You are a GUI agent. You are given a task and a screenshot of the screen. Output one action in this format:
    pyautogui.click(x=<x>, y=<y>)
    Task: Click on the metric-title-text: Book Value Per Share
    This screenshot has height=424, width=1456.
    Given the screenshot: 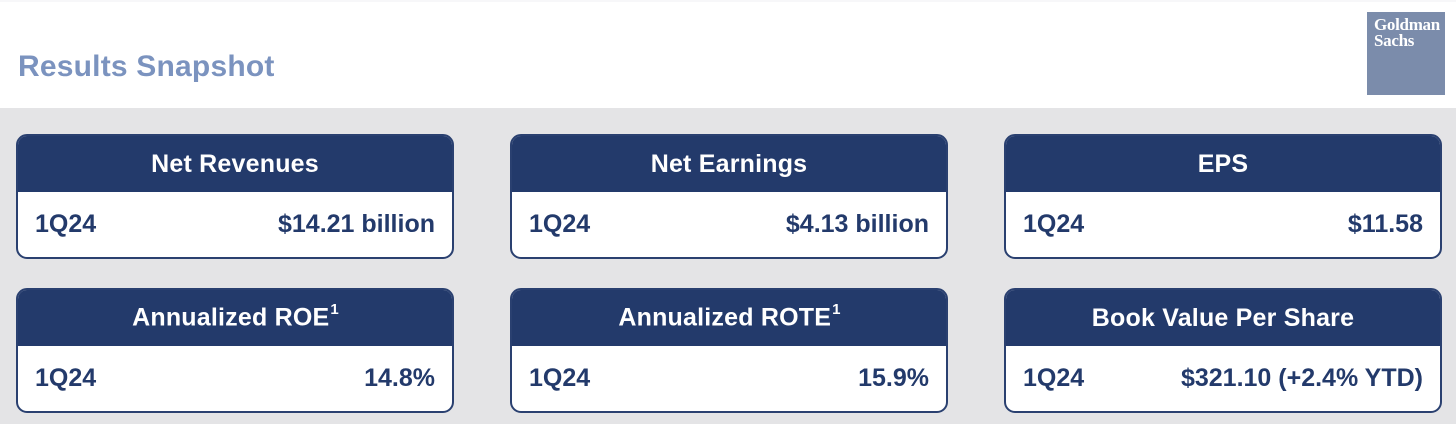 What is the action you would take?
    pyautogui.click(x=1223, y=317)
    